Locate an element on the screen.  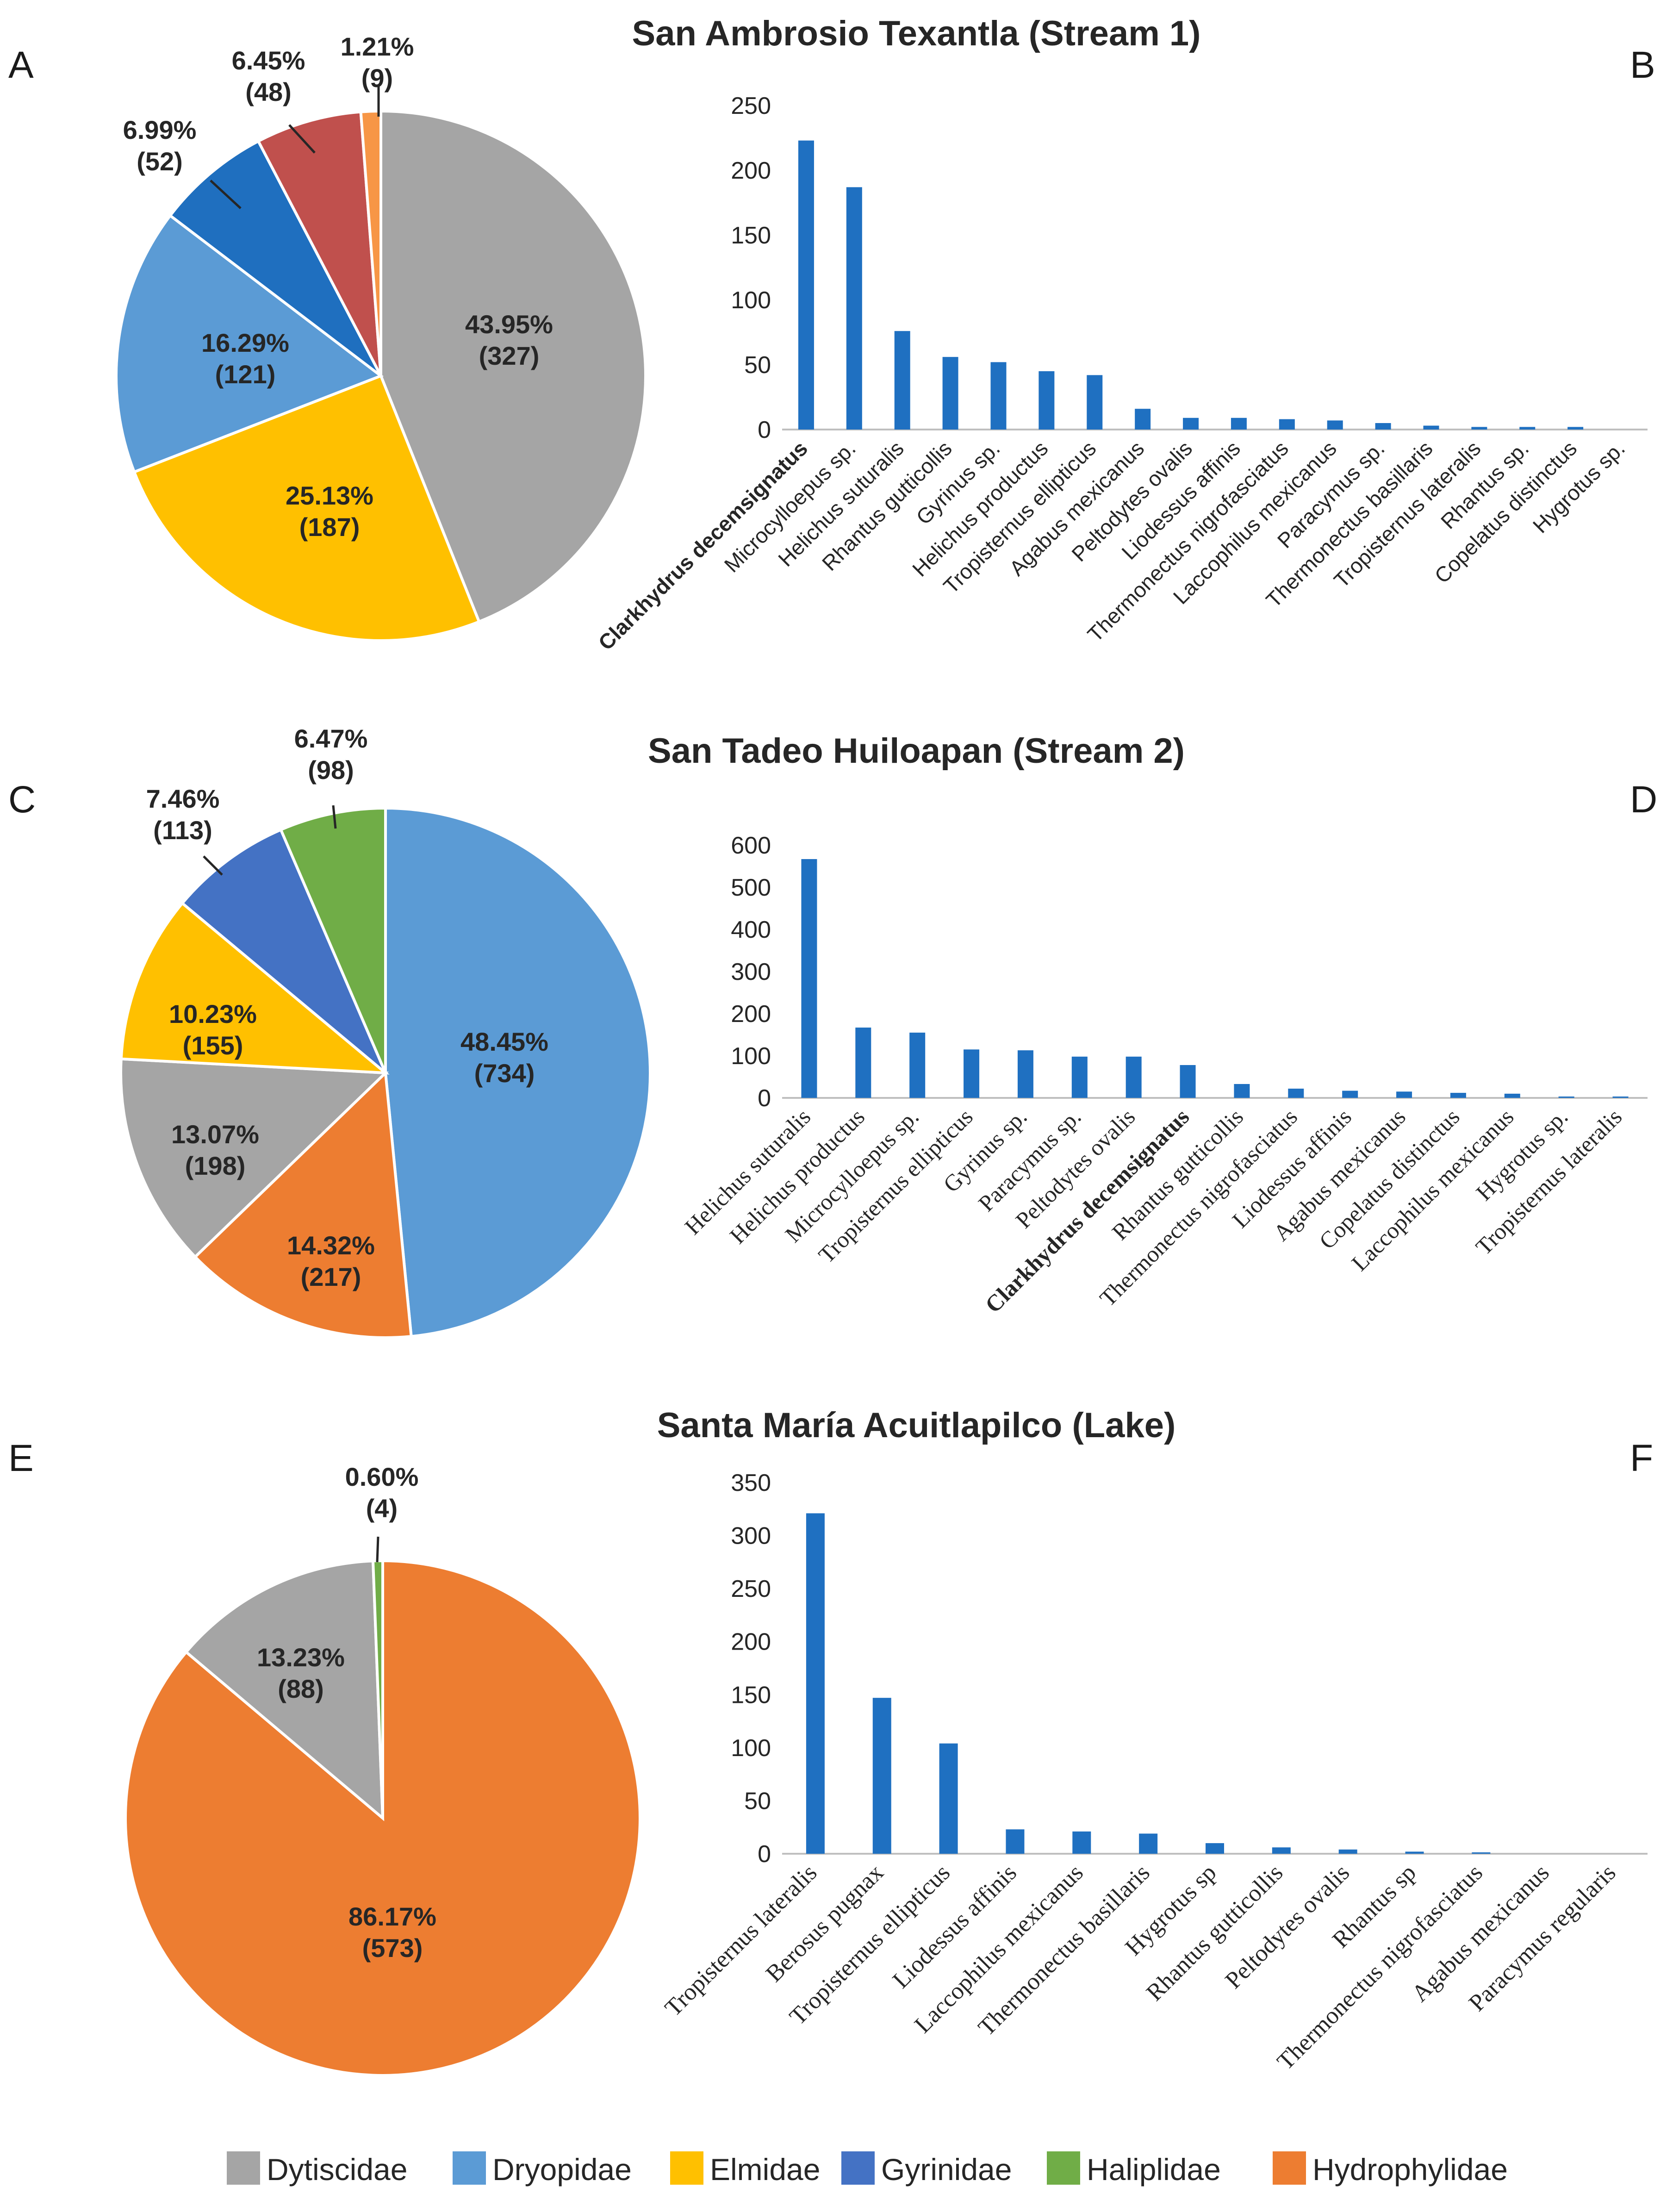
bar-f-y-tick-2: 100 is located at coordinates (751, 1748).